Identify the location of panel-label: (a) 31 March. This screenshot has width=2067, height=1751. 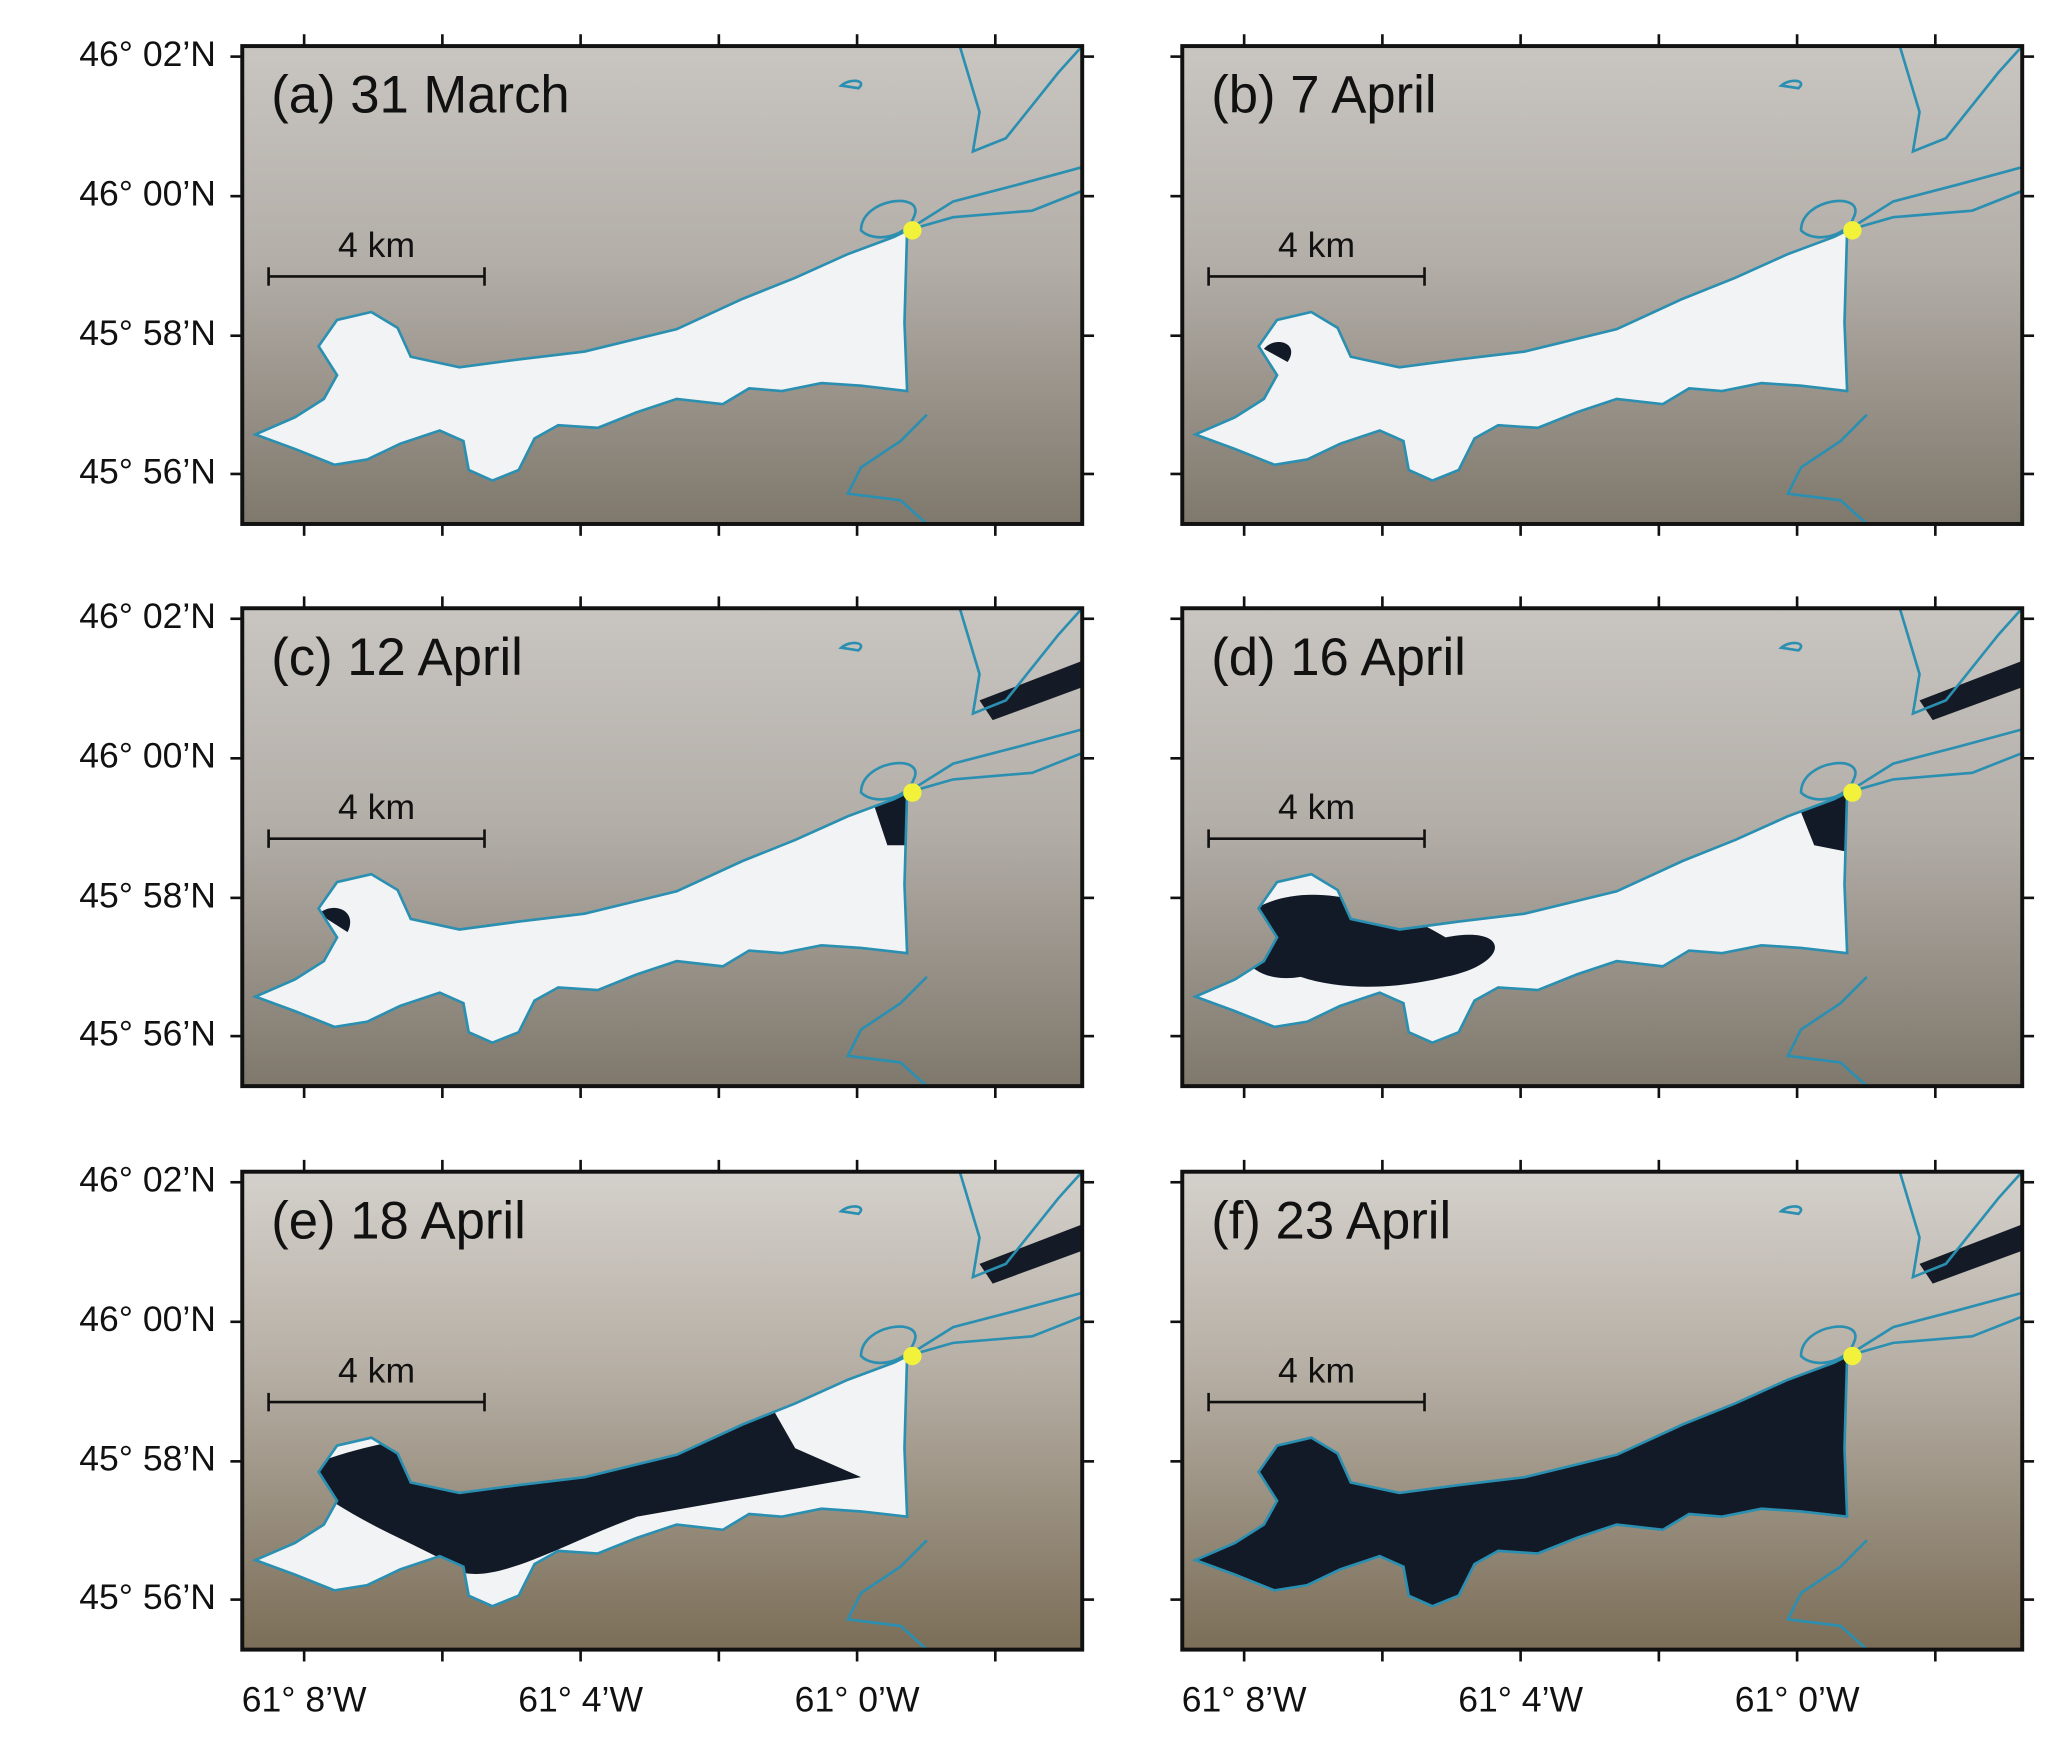
(420, 95).